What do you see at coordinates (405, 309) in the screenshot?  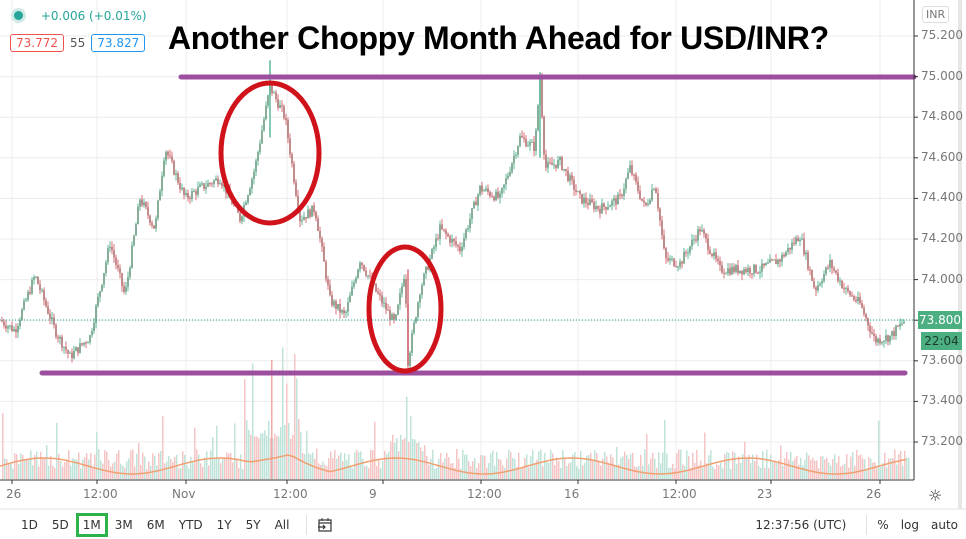 I see `annotation-circle-dip` at bounding box center [405, 309].